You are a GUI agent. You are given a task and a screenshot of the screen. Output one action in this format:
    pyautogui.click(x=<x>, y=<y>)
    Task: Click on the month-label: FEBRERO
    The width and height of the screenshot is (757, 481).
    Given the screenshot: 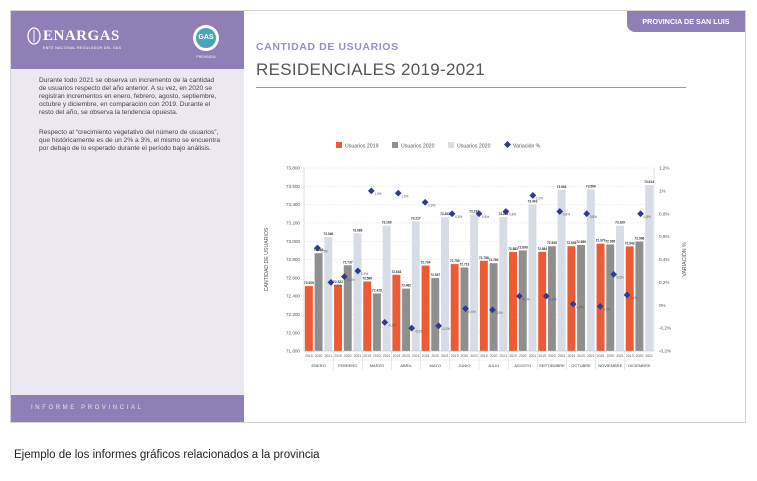 What is the action you would take?
    pyautogui.click(x=347, y=365)
    